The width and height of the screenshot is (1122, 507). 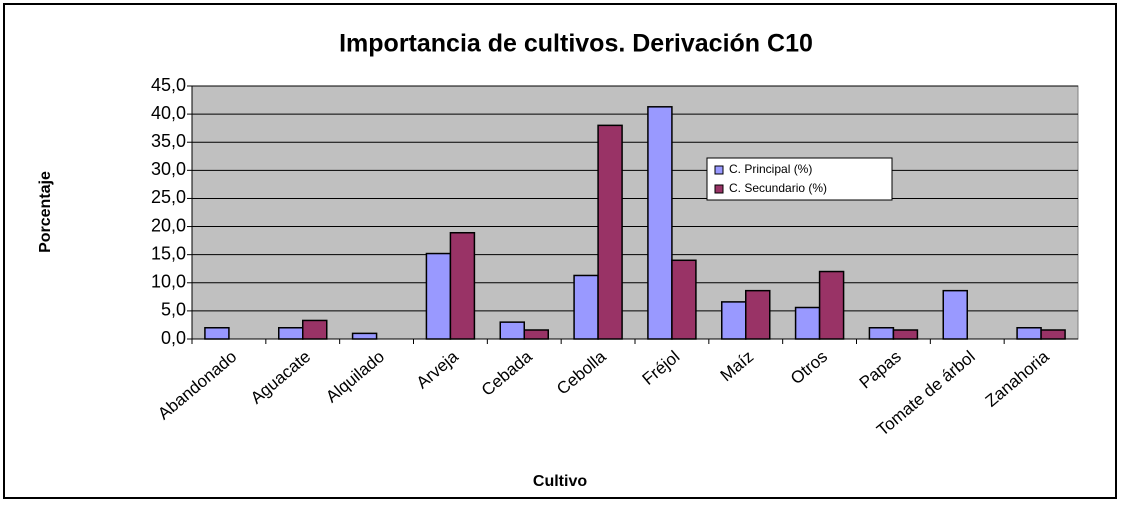 I want to click on y-axis-label: Porcentaje, so click(x=45, y=212).